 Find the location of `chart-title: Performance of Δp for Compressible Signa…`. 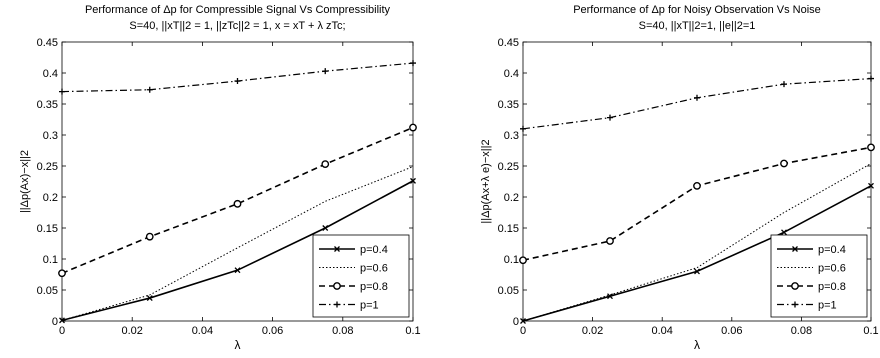

chart-title: Performance of Δp for Compressible Signa… is located at coordinates (238, 10).